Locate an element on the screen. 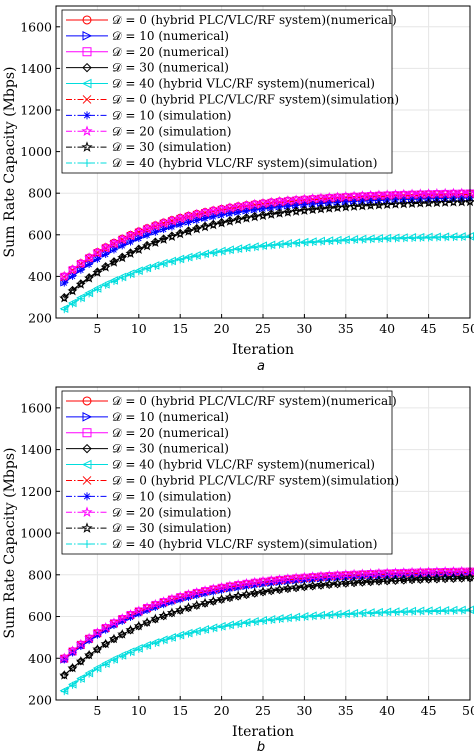 The height and width of the screenshot is (756, 474). x-tick-label: 20 is located at coordinates (222, 710).